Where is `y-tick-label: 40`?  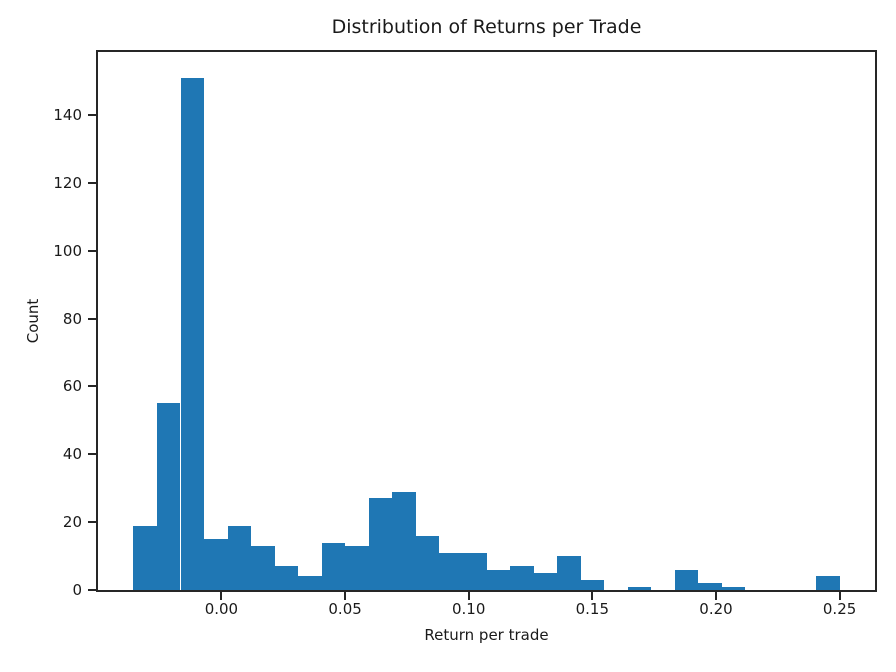 y-tick-label: 40 is located at coordinates (72, 454).